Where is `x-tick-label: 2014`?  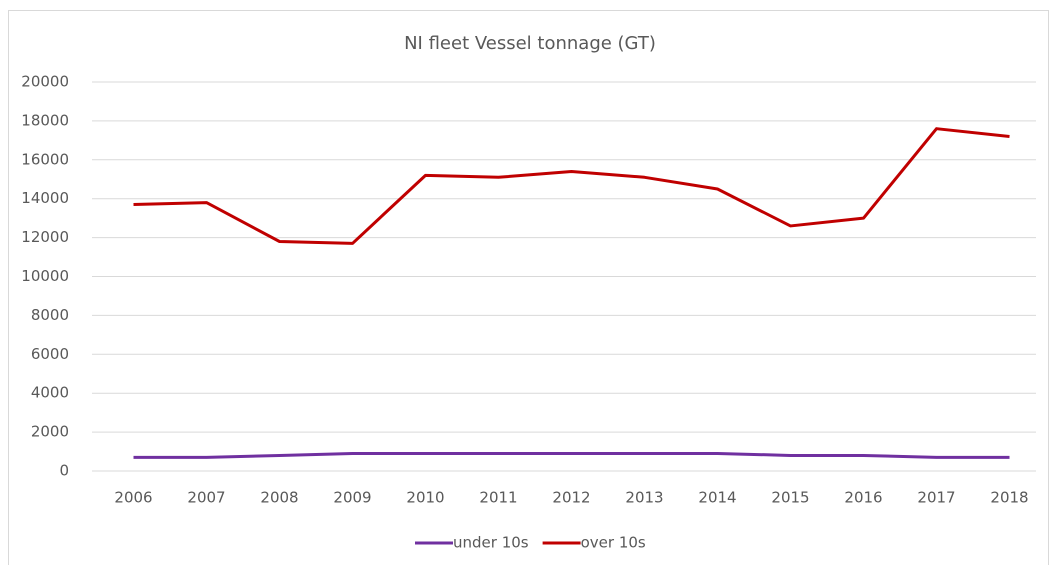
x-tick-label: 2014 is located at coordinates (717, 498).